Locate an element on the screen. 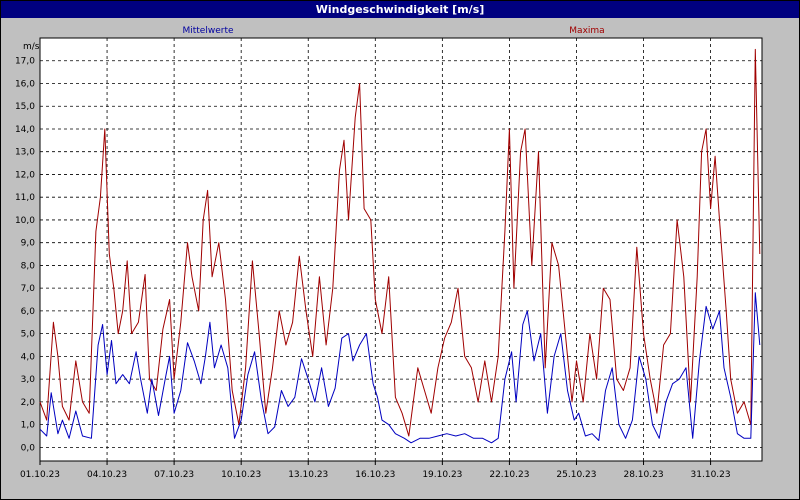  y-tick-label: 13,0 is located at coordinates (25, 153).